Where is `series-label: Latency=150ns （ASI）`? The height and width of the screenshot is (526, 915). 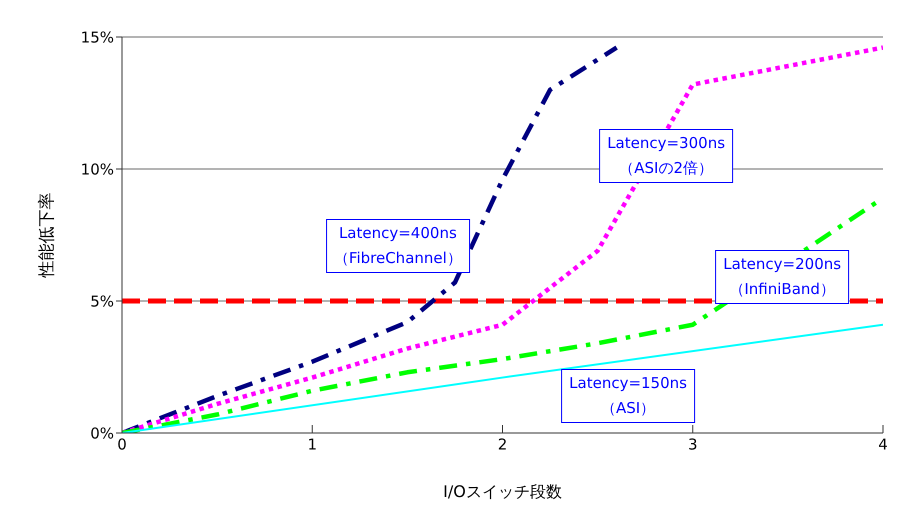
series-label: Latency=150ns （ASI） is located at coordinates (628, 396).